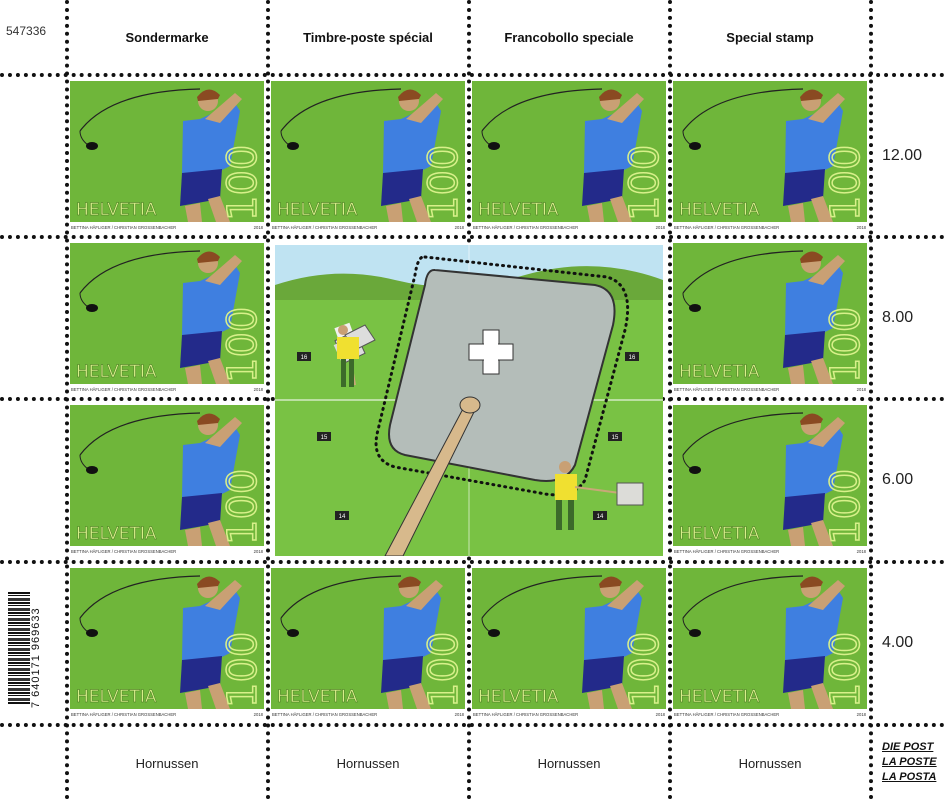 This screenshot has width=945, height=800. I want to click on row-price: 12.00, so click(902, 155).